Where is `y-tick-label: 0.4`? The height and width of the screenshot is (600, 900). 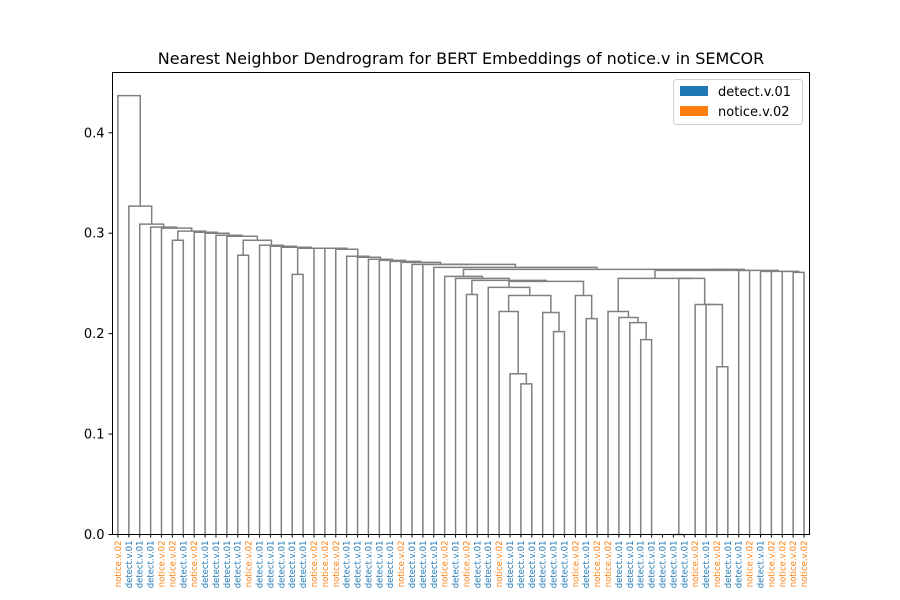
y-tick-label: 0.4 is located at coordinates (94, 133).